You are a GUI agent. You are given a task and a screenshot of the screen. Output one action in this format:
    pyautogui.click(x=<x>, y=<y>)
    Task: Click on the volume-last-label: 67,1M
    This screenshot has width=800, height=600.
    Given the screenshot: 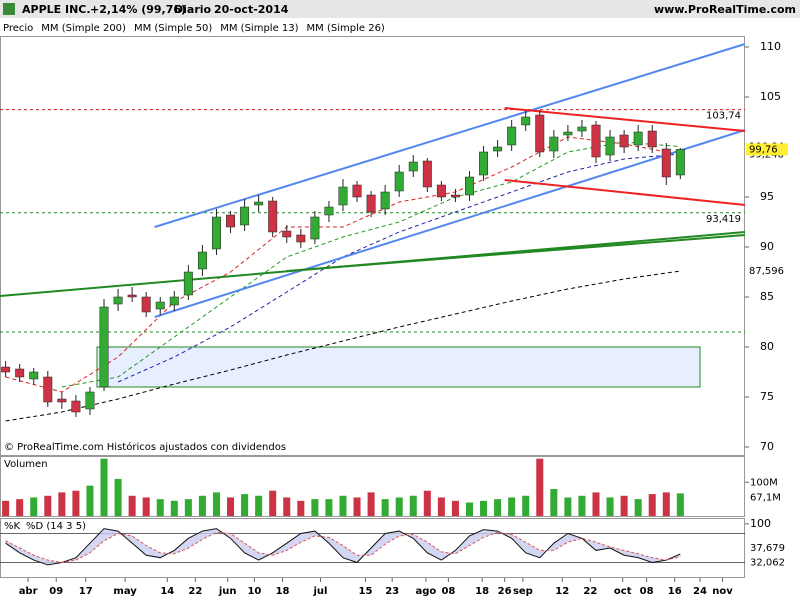 What is the action you would take?
    pyautogui.click(x=765, y=497)
    